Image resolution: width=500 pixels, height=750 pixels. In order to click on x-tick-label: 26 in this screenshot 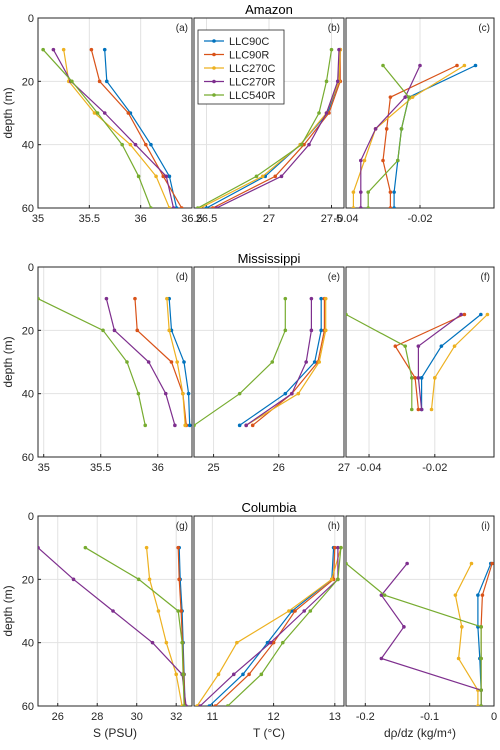, I will do `click(279, 468)`.